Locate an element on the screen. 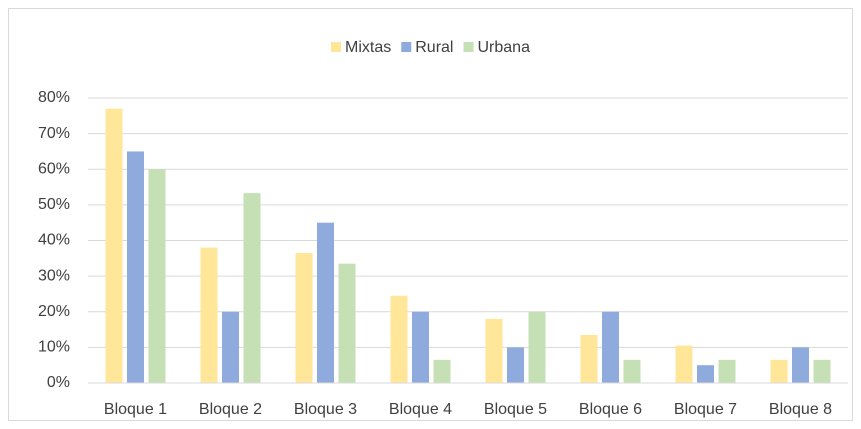  y-tick-label: 20% is located at coordinates (54, 311).